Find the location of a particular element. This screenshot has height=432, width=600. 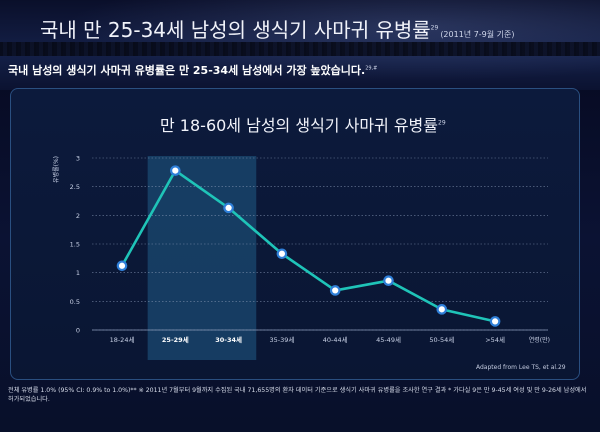

x-axis-label: 연령(만) is located at coordinates (539, 340).